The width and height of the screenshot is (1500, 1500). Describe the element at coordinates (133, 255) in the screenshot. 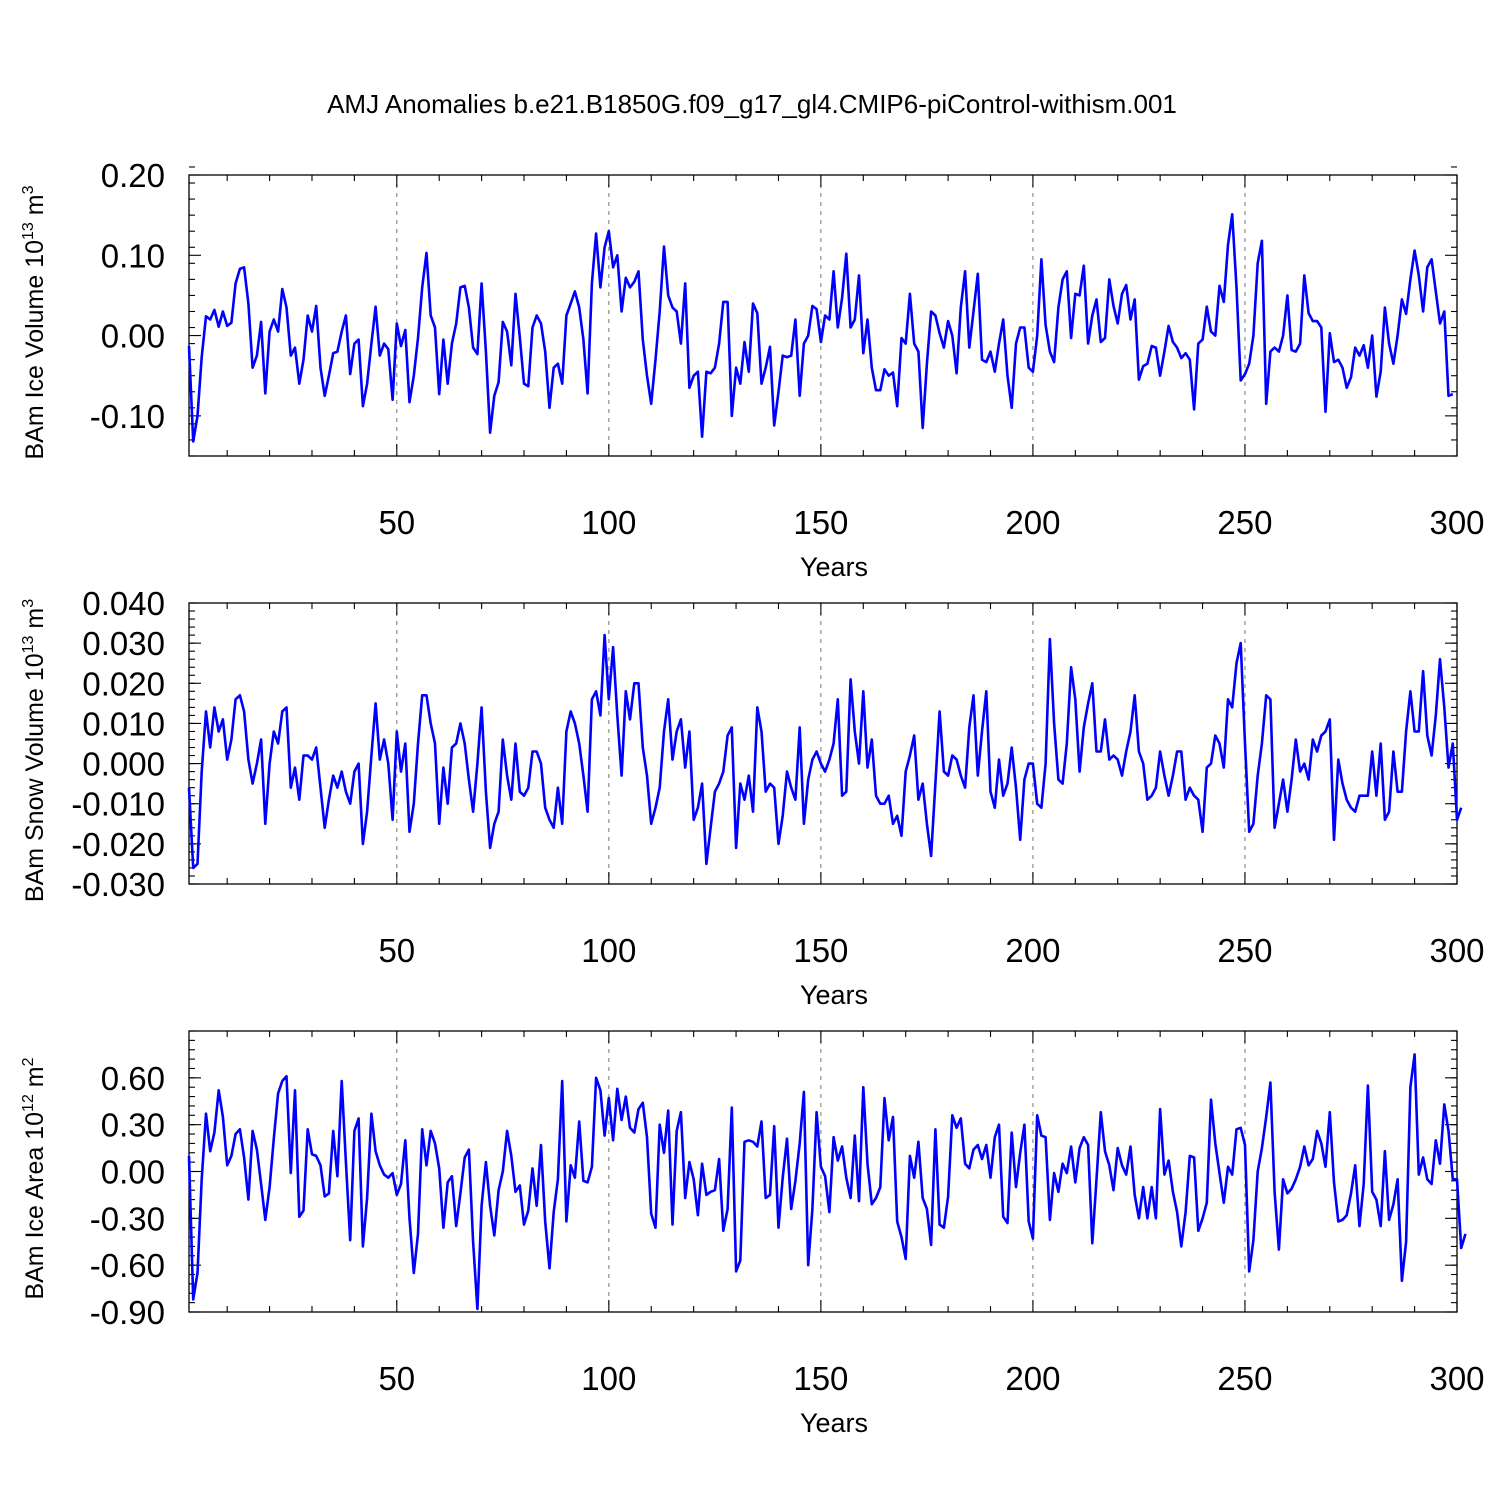

I see `y-tick-label: 0.10` at that location.